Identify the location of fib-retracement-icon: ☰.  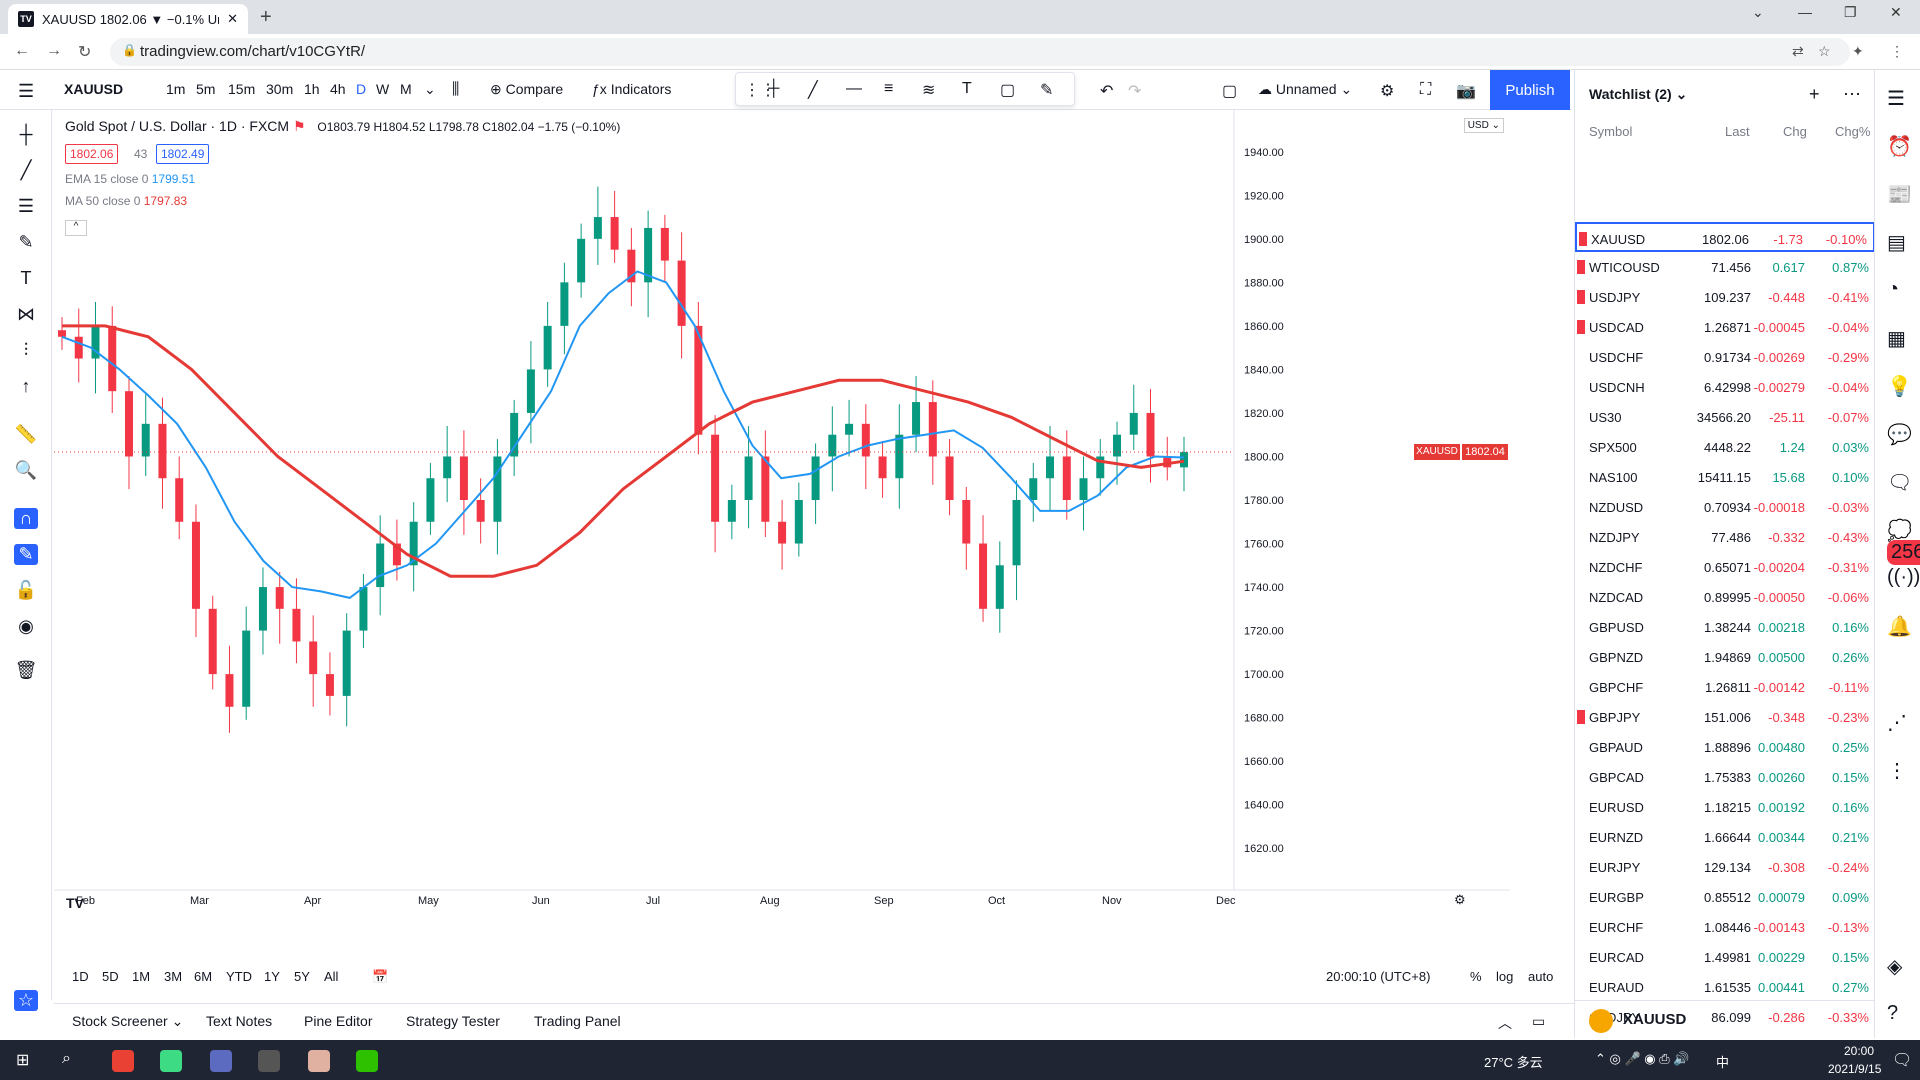
(26, 206).